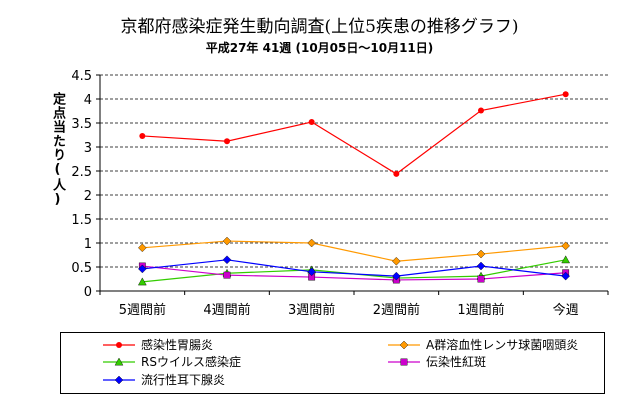 The image size is (639, 415). Describe the element at coordinates (480, 310) in the screenshot. I see `x-tick-label: 1週間前` at that location.